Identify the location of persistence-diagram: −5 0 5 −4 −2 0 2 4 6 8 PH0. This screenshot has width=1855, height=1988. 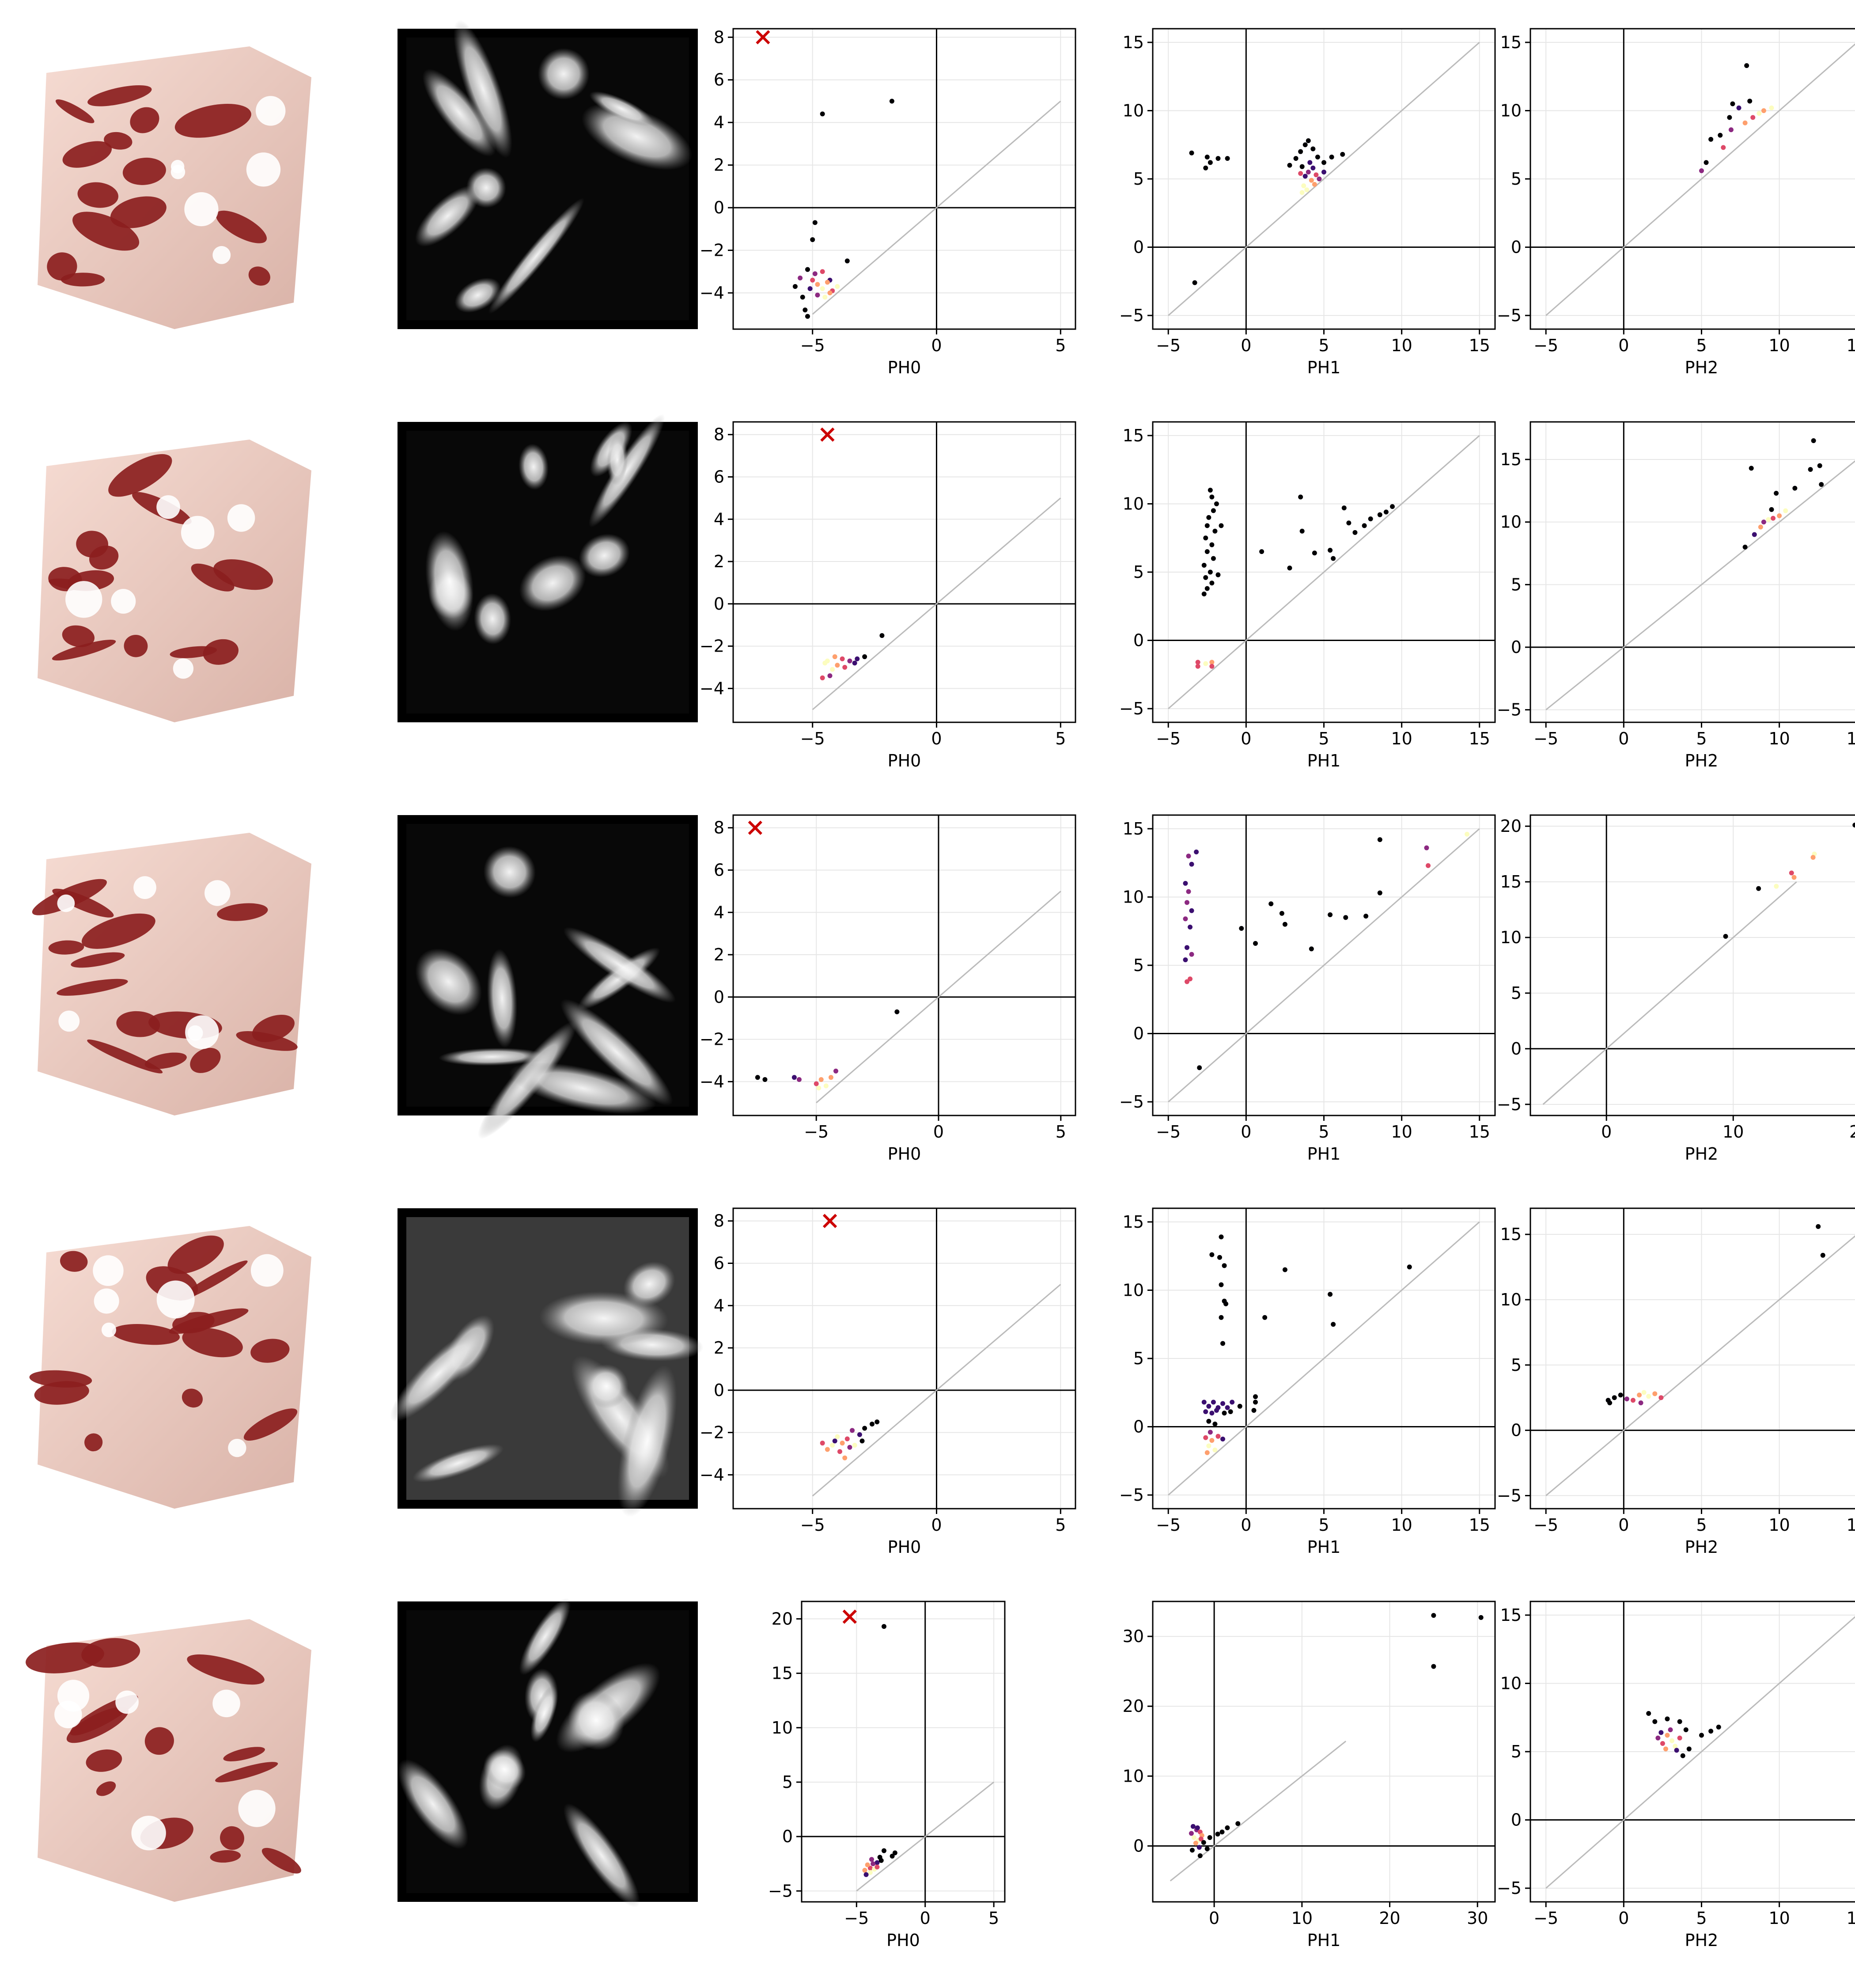
(888, 989).